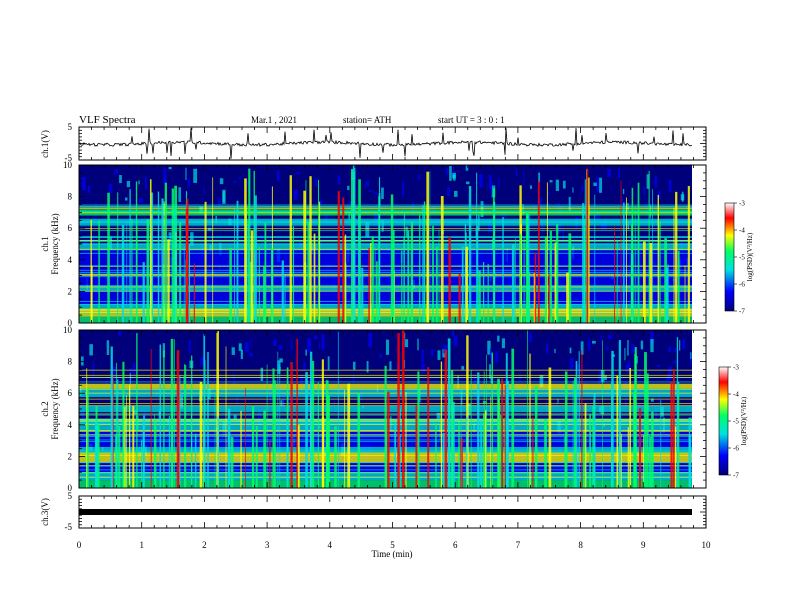 This screenshot has width=792, height=612. Describe the element at coordinates (394, 545) in the screenshot. I see `time-axis-tick-labels: 0 1 2 3 4 5 6 7 8 9 10` at that location.